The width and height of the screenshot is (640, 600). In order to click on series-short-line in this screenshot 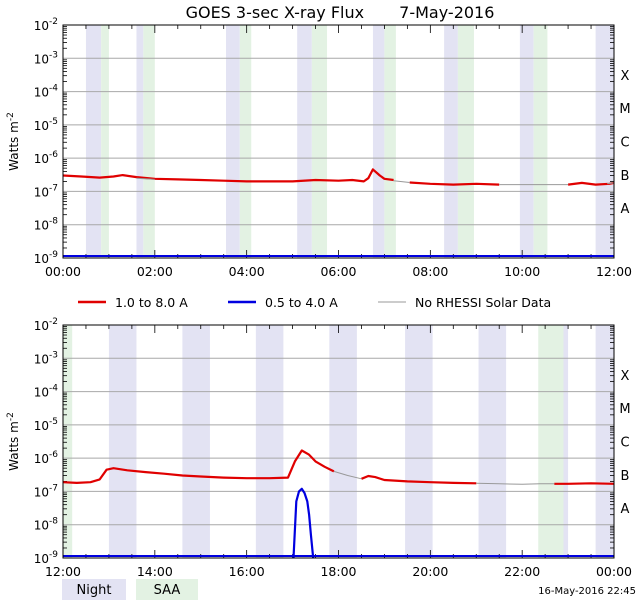, I will do `click(303, 523)`.